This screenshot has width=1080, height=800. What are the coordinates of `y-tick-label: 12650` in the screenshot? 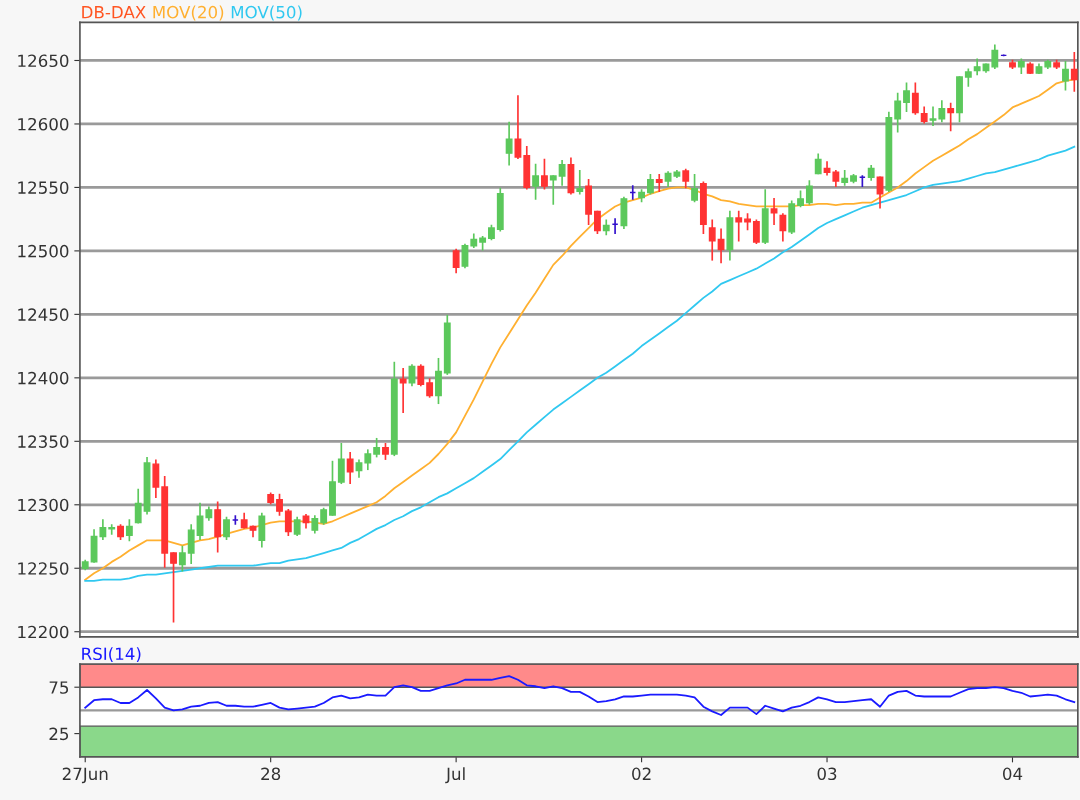 It's located at (43, 61).